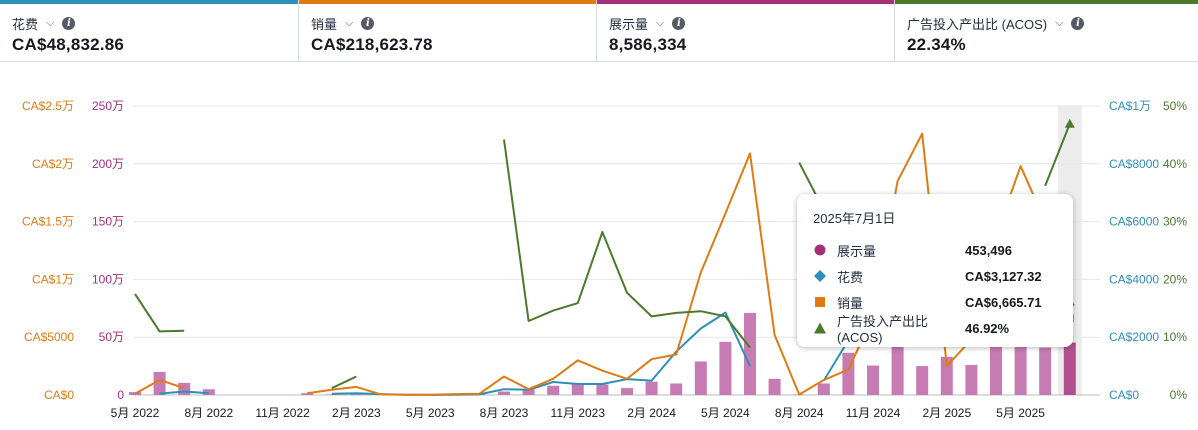  I want to click on tooltip-series-value: CA$6,665.71, so click(1003, 302).